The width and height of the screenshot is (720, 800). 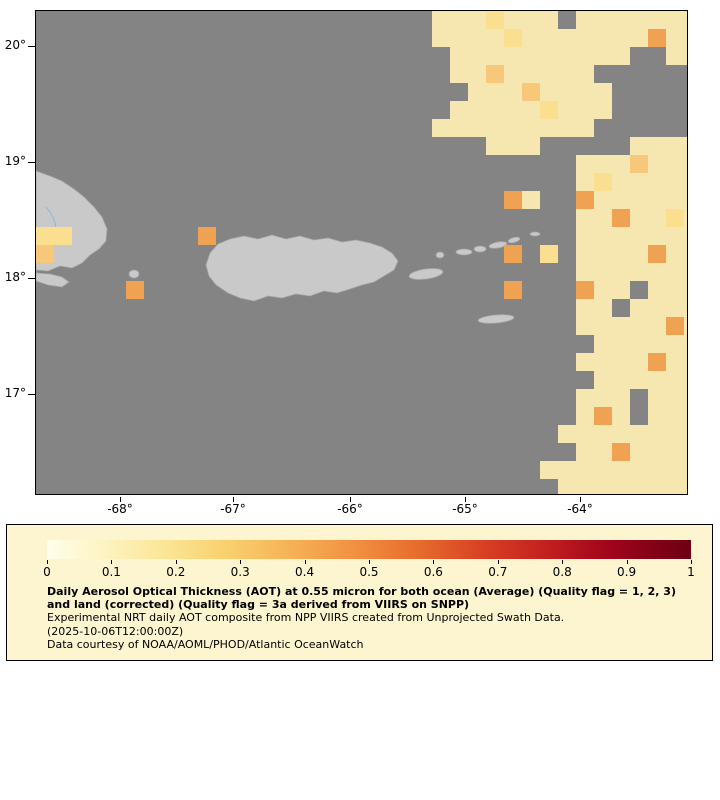 What do you see at coordinates (233, 509) in the screenshot?
I see `lon-label: -67°` at bounding box center [233, 509].